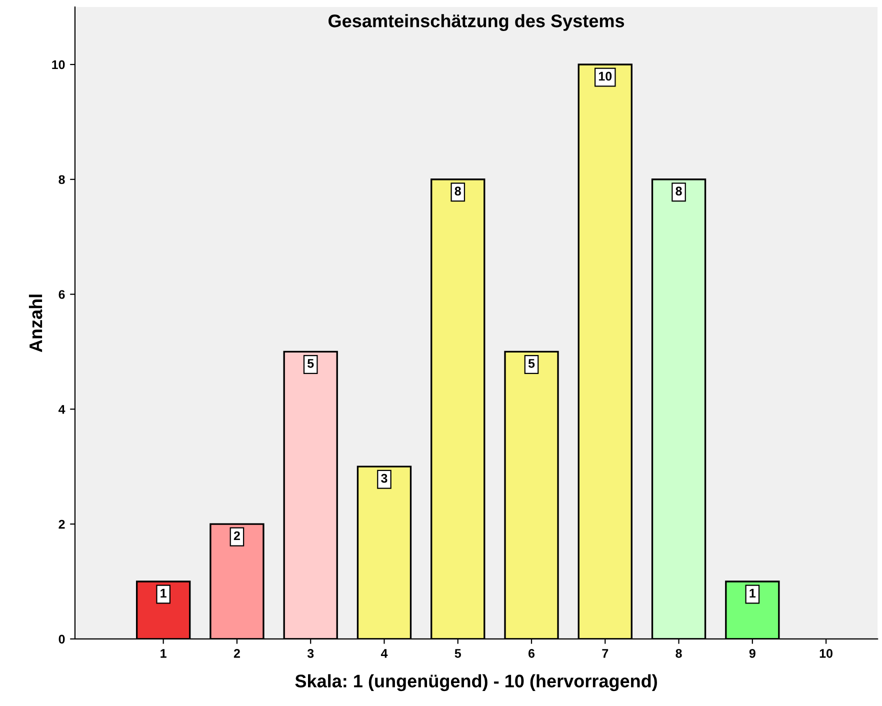 This screenshot has width=882, height=706. I want to click on y-axis-title: Anzahl, so click(35, 323).